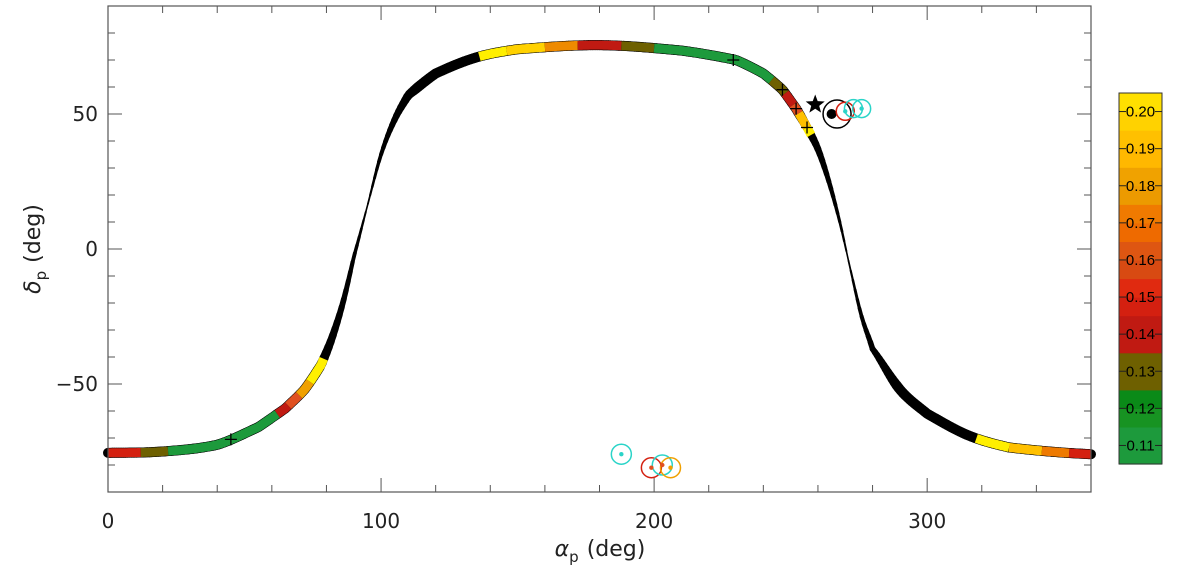  What do you see at coordinates (91, 249) in the screenshot?
I see `y-tick-label: 0` at bounding box center [91, 249].